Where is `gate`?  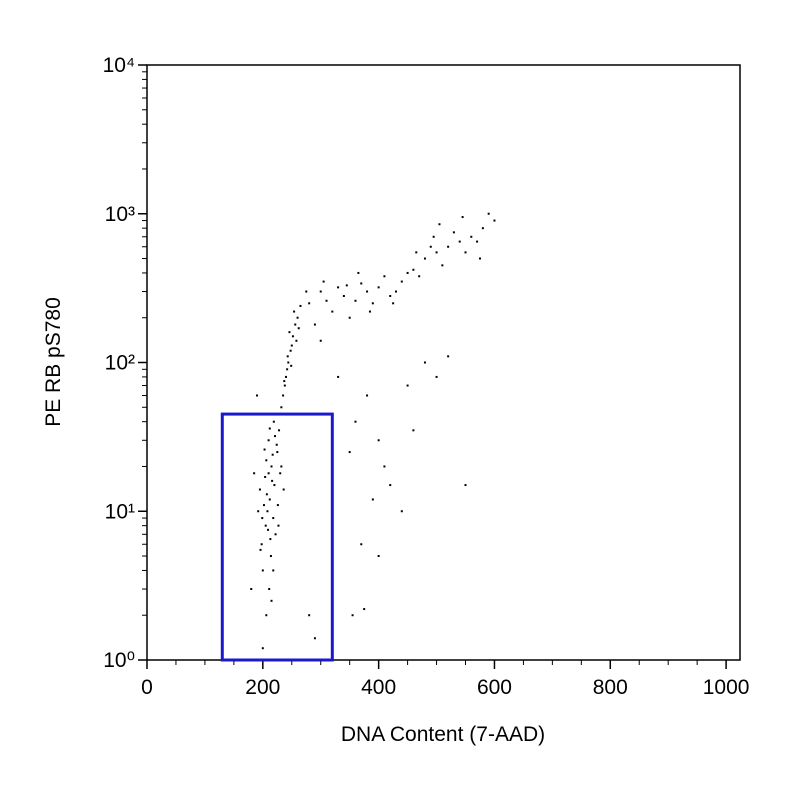 gate is located at coordinates (277, 537).